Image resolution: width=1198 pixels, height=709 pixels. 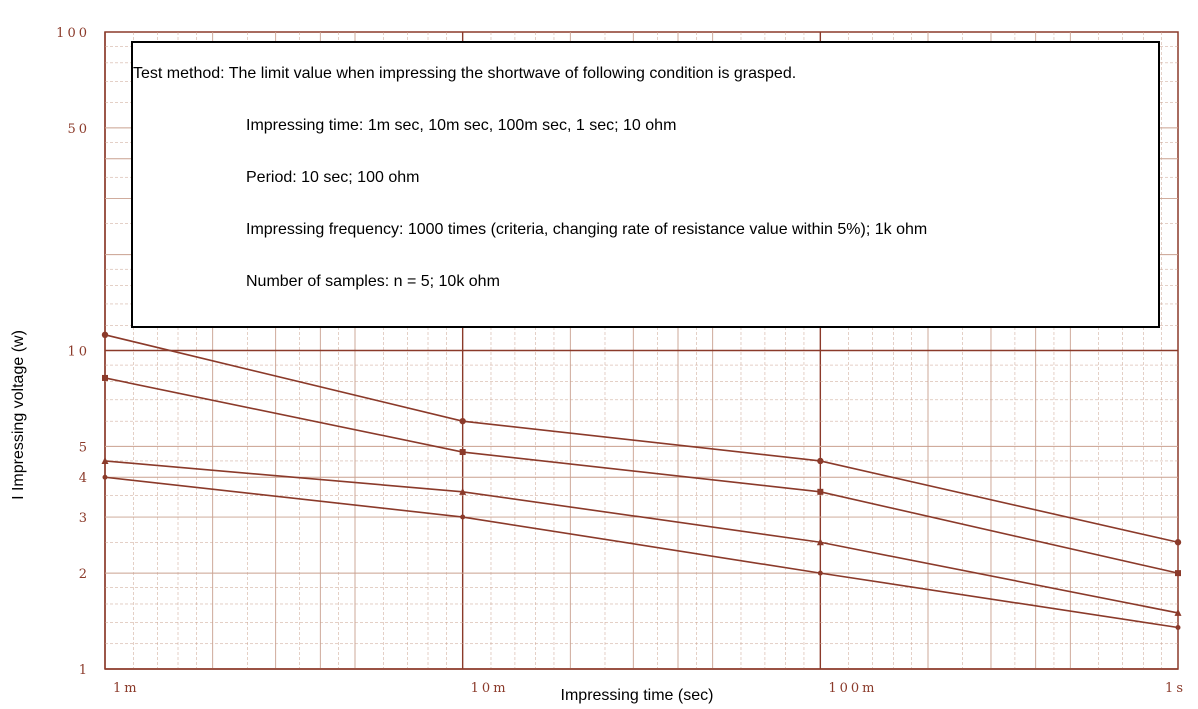 I want to click on y-tick-label: 1, so click(x=84, y=670).